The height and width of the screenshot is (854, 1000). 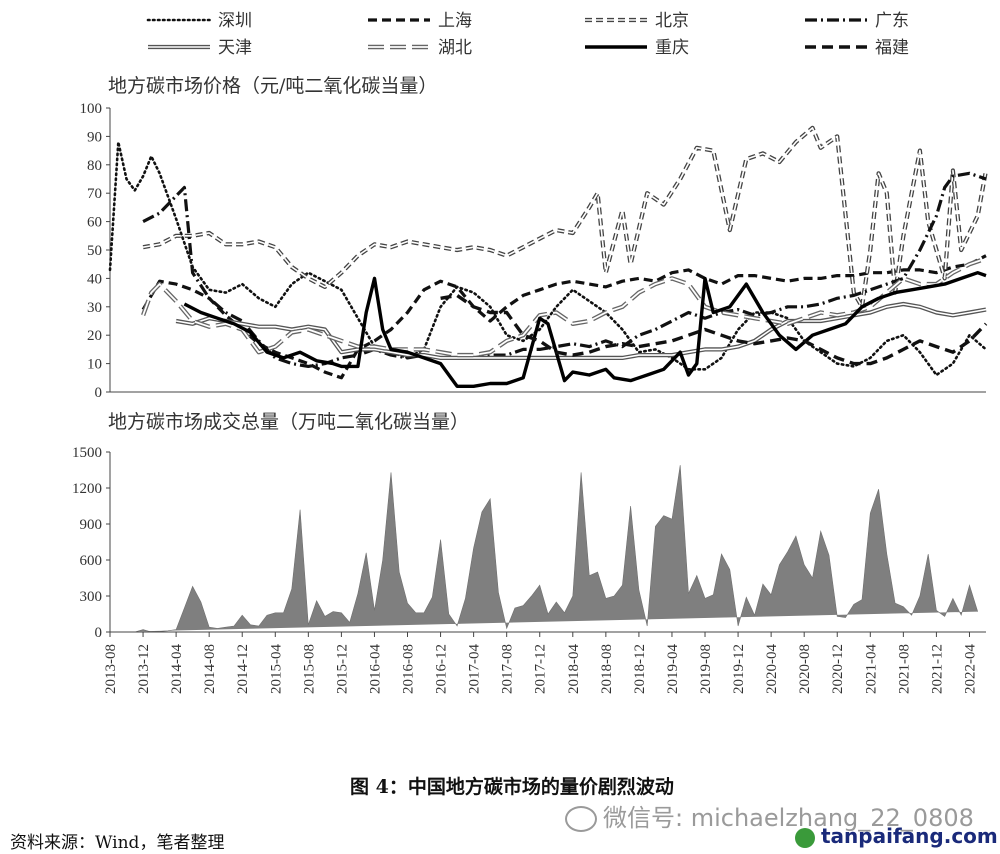 I want to click on x-tick-label: 2013-12, so click(x=144, y=669).